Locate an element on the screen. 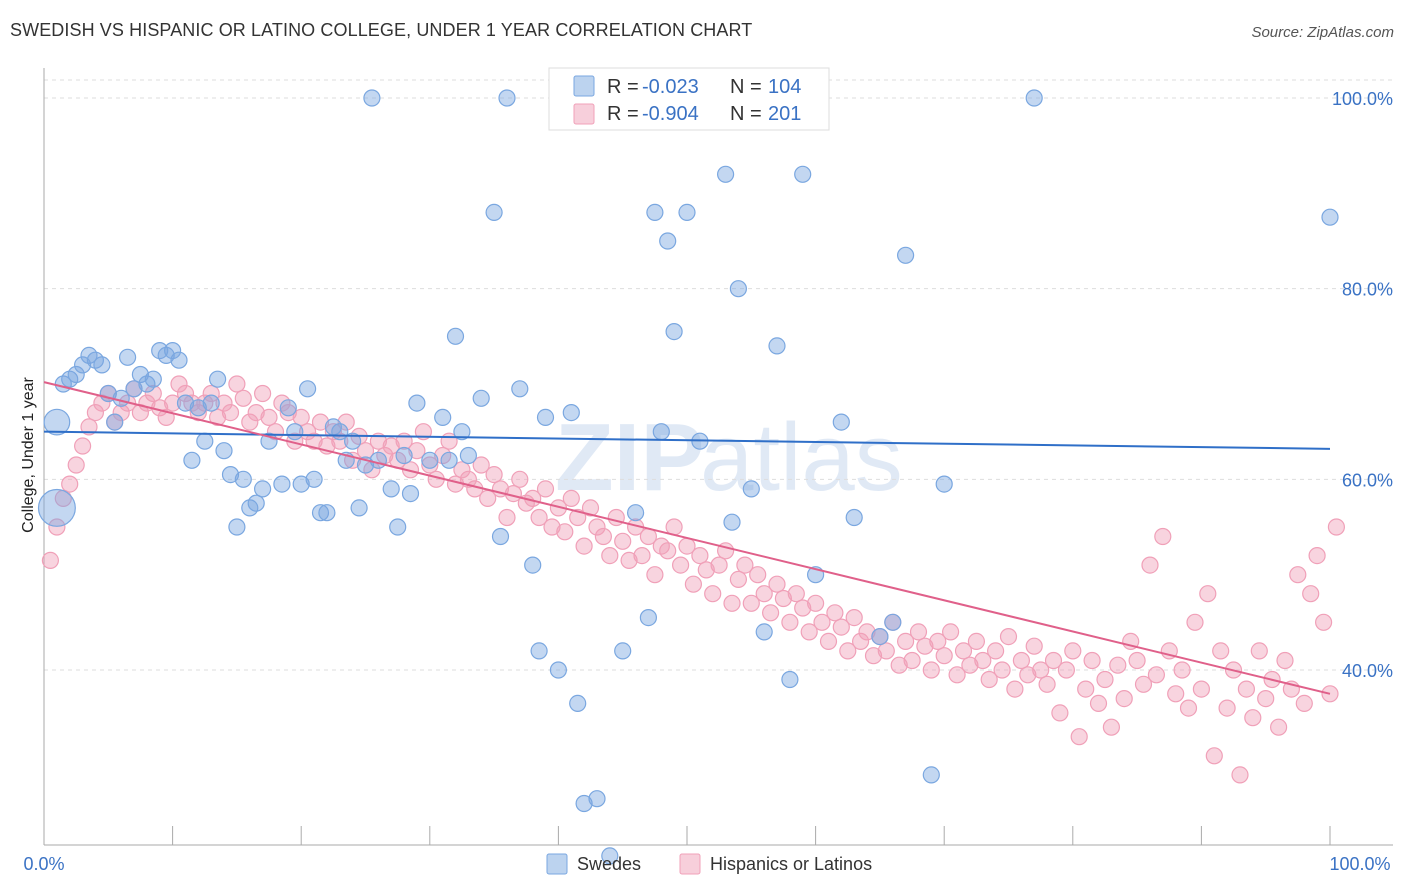 The image size is (1406, 892). legend-swedes-n-label: N = is located at coordinates (746, 87).